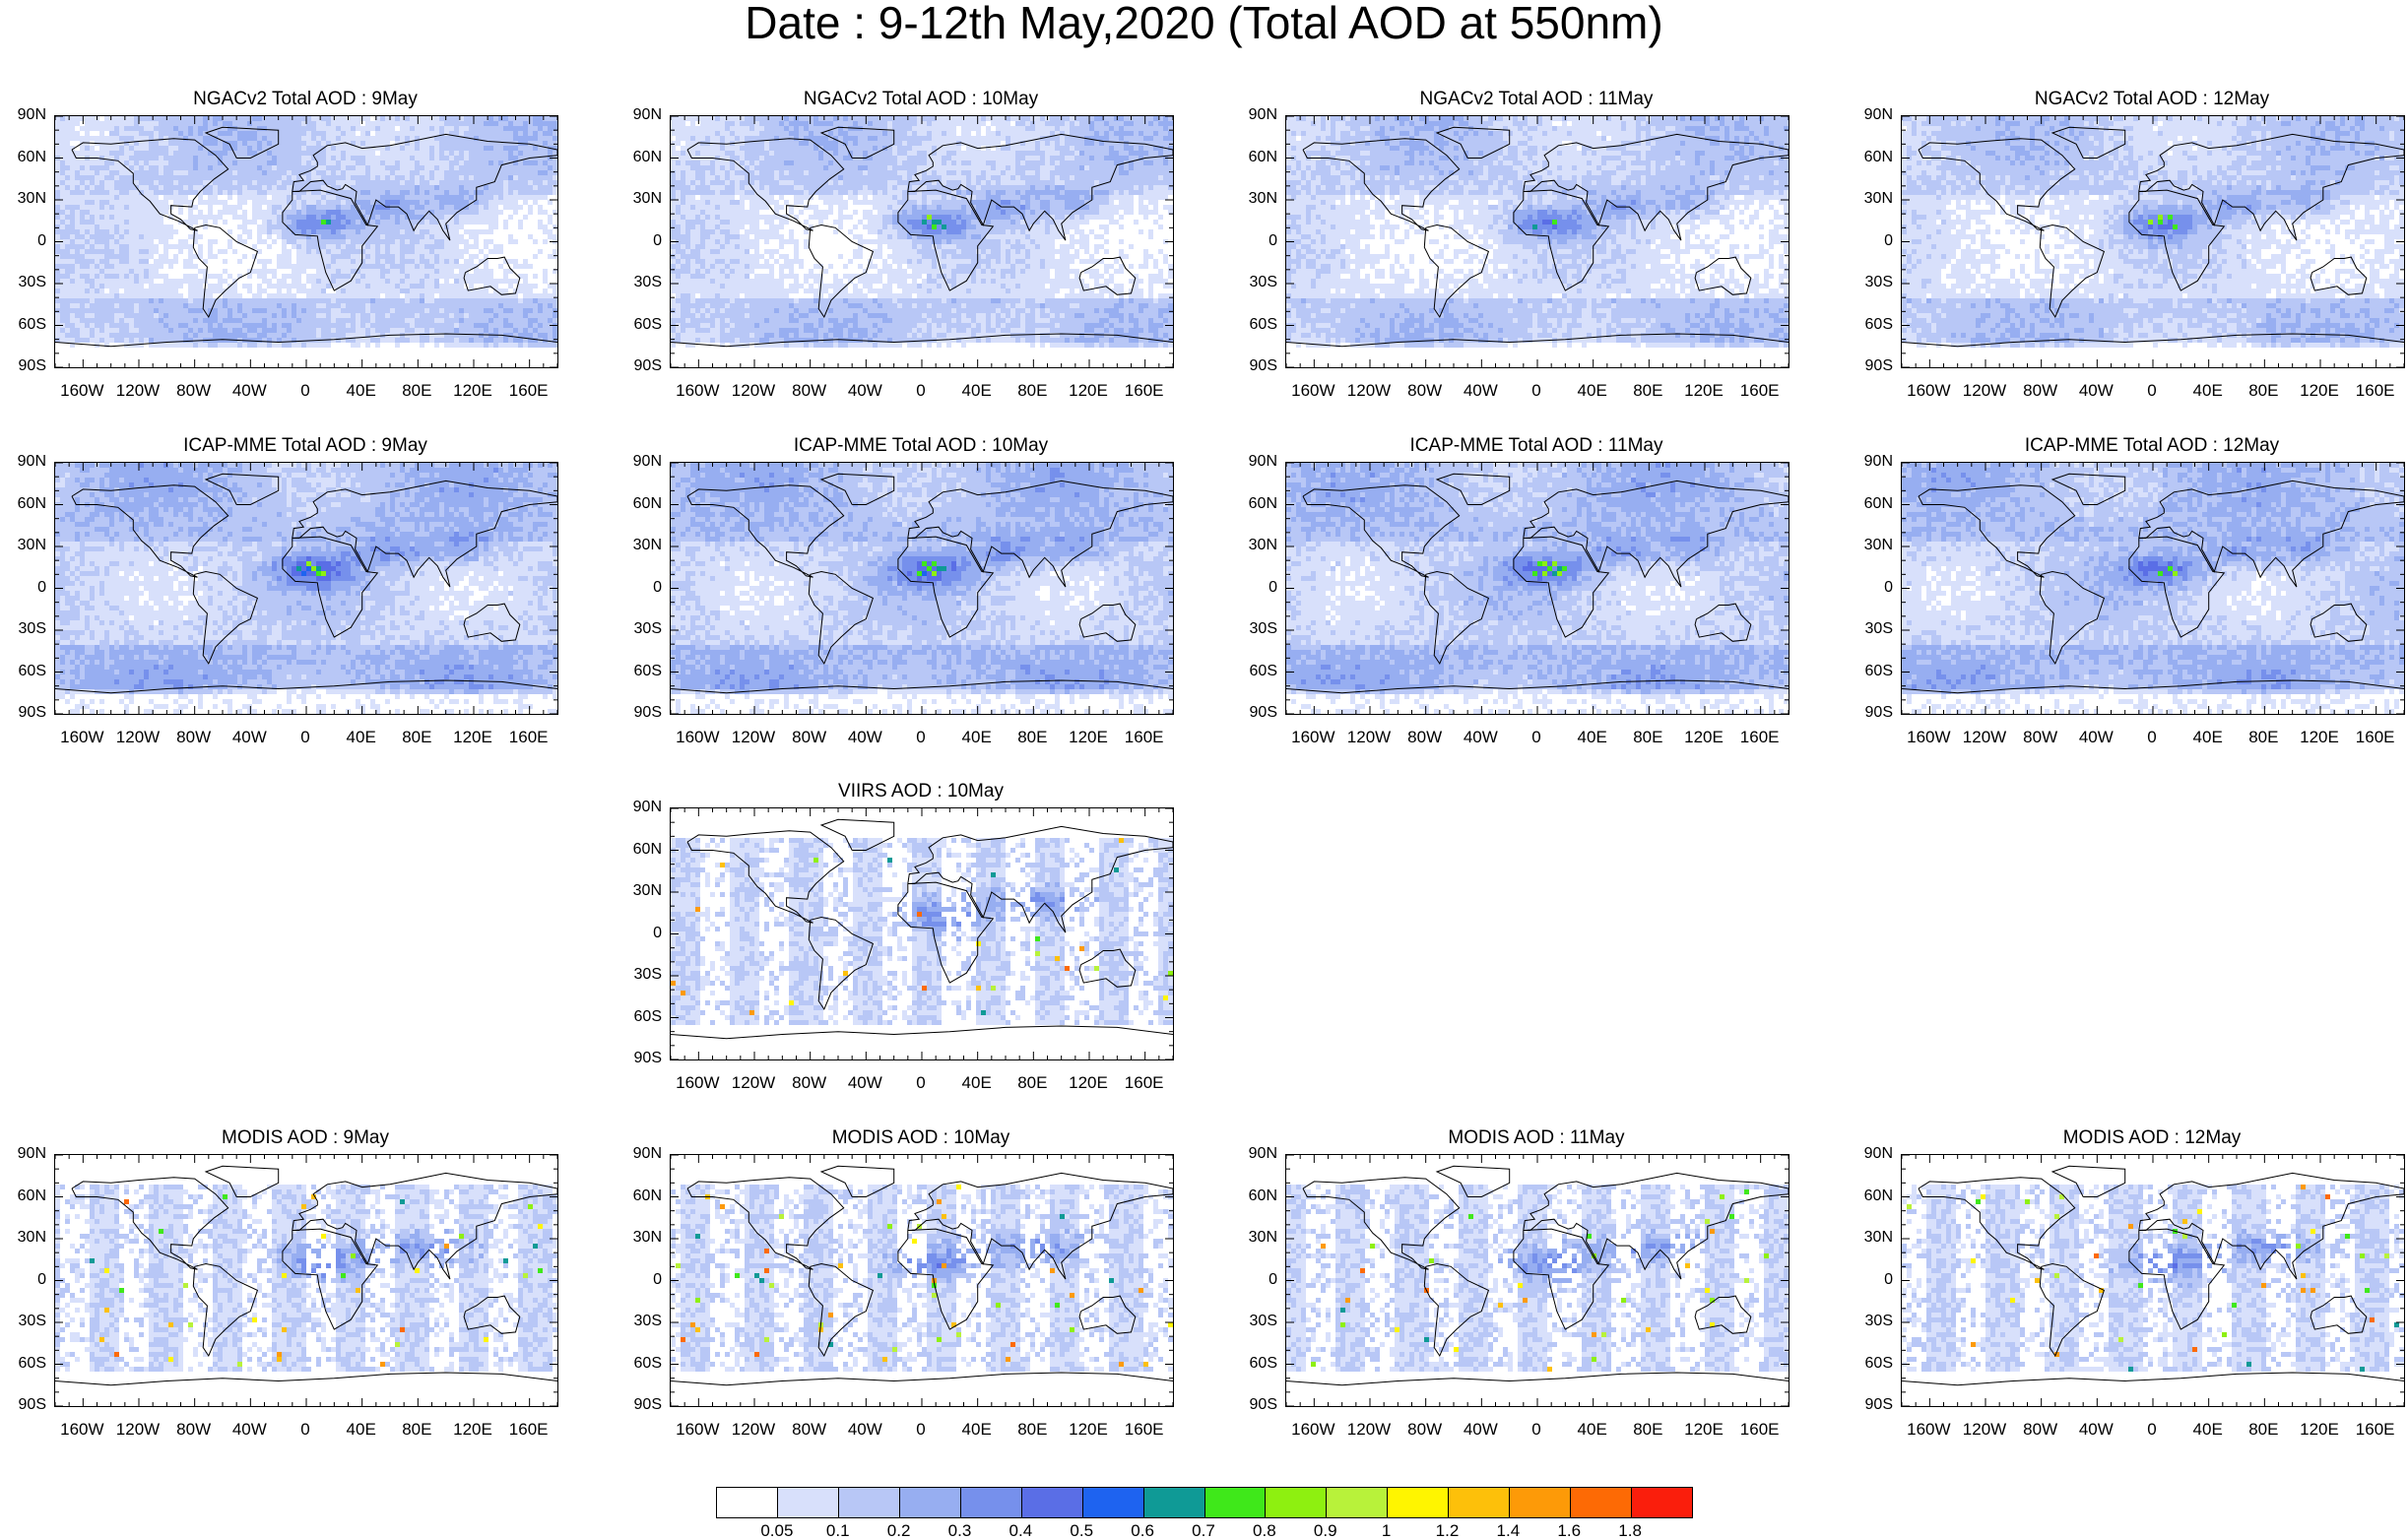 The width and height of the screenshot is (2408, 1540). Describe the element at coordinates (1081, 1530) in the screenshot. I see `colorbar-label: 0.5` at that location.